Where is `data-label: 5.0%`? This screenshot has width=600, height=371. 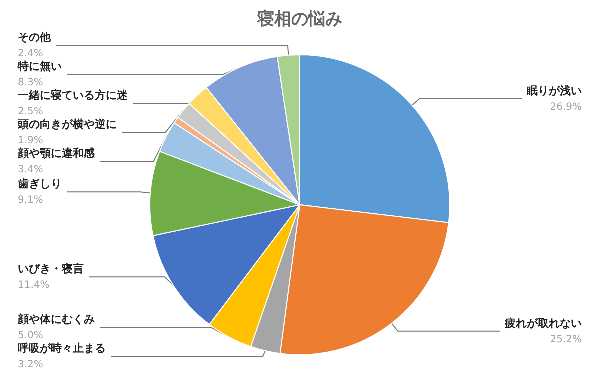
data-label: 5.0% is located at coordinates (31, 336).